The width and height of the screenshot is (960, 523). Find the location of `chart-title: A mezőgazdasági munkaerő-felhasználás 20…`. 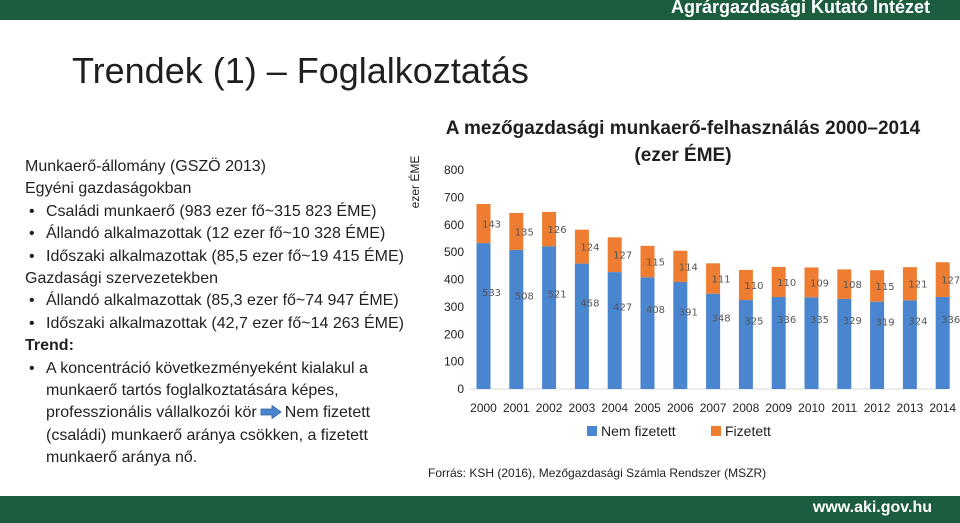

chart-title: A mezőgazdasági munkaerő-felhasználás 20… is located at coordinates (683, 142).